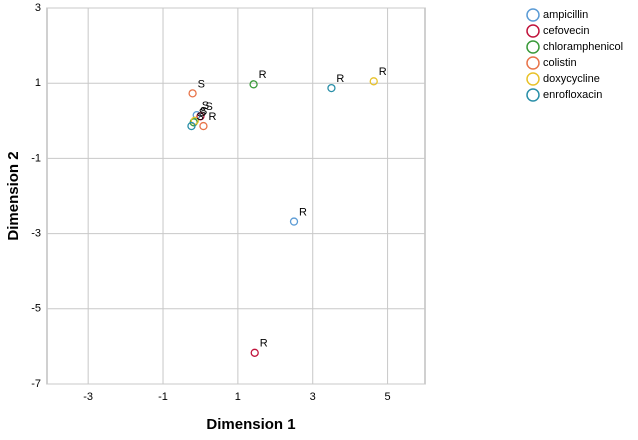 This screenshot has width=638, height=440. What do you see at coordinates (38, 8) in the screenshot?
I see `y-tick-label: 3` at bounding box center [38, 8].